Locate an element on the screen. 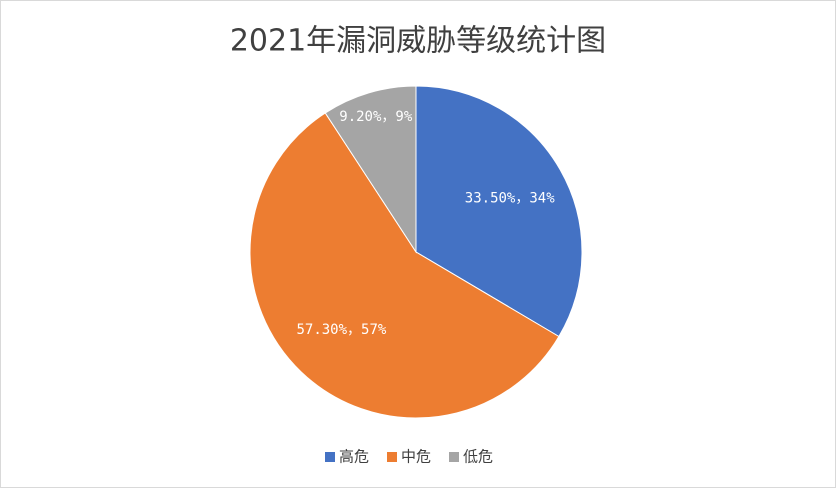  legend-label: 中危 is located at coordinates (416, 457).